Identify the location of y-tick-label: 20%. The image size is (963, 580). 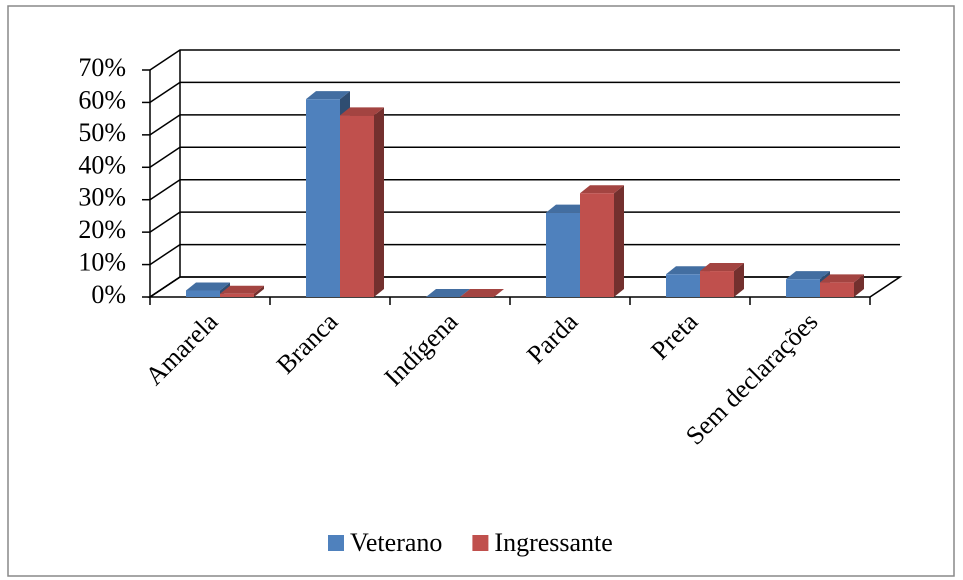
(102, 229).